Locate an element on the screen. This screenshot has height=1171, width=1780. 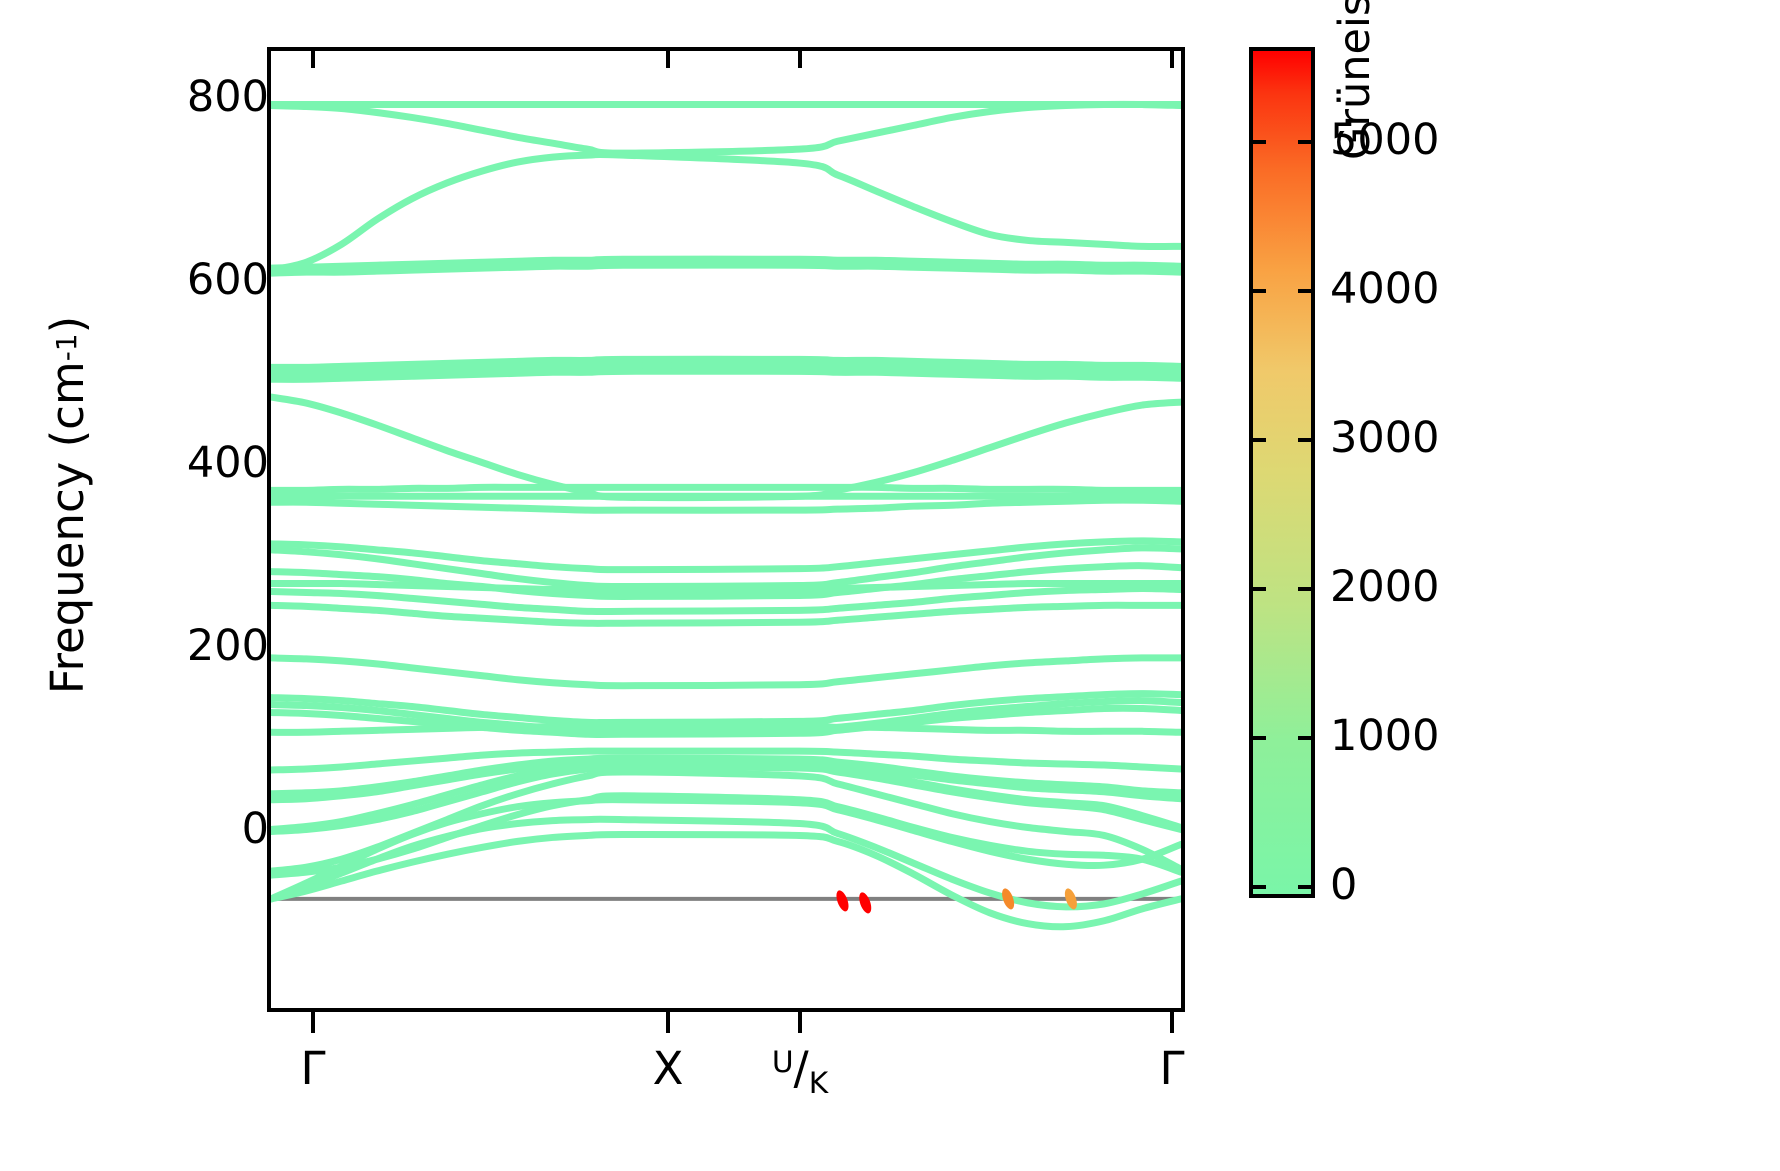
colorbar-gradient is located at coordinates (1282, 472).